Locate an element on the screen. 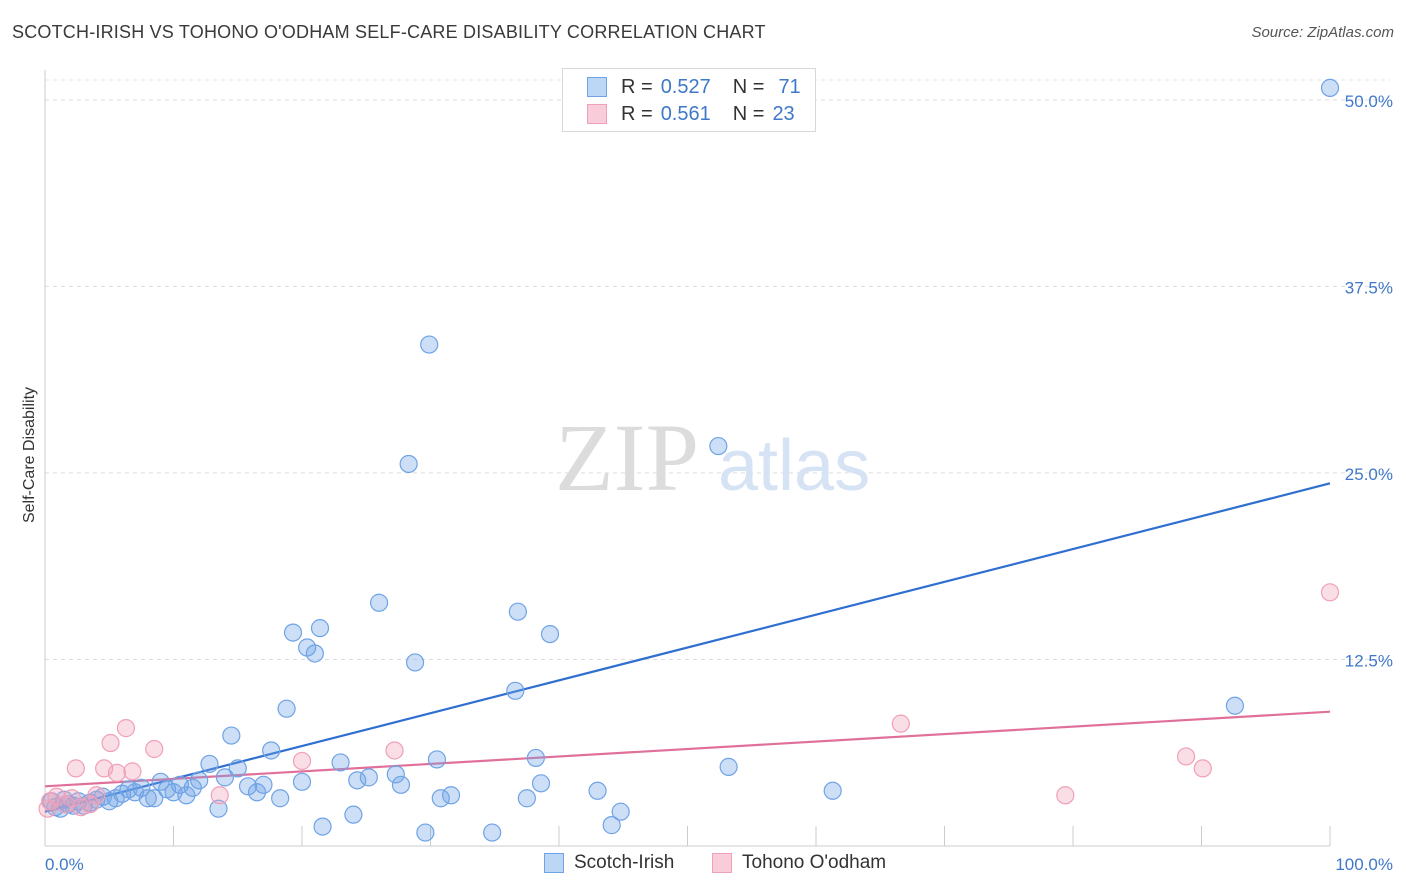 The image size is (1406, 892). legend-swatch-tohono-oodham is located at coordinates (597, 114).